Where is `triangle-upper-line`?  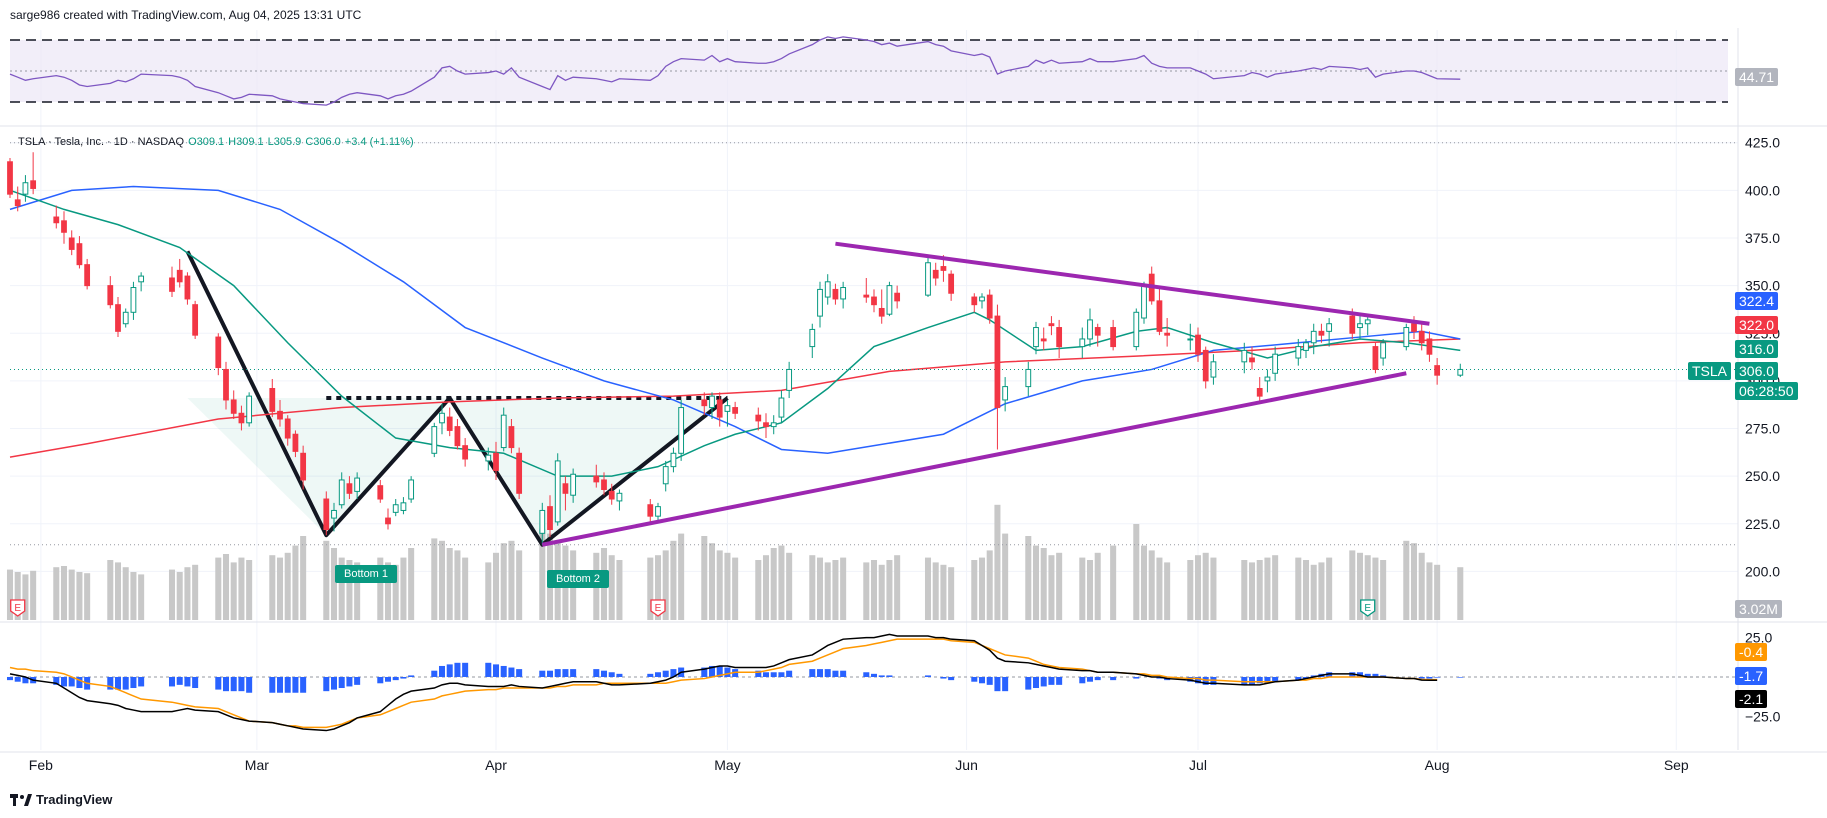
triangle-upper-line is located at coordinates (1132, 283).